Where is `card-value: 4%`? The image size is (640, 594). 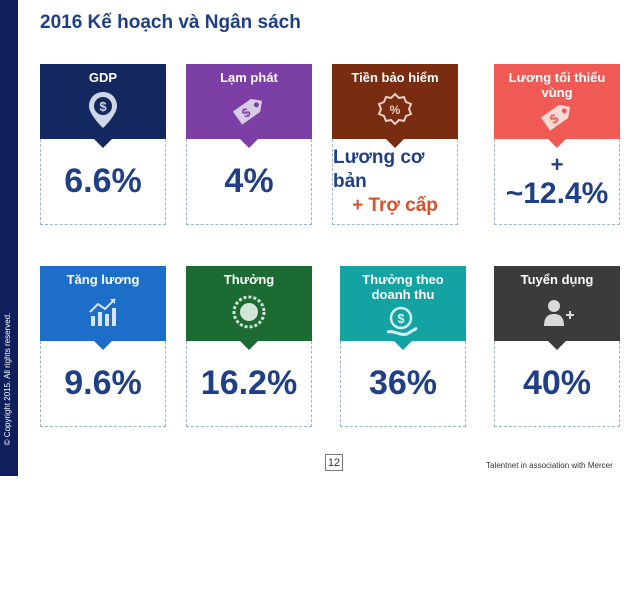 card-value: 4% is located at coordinates (249, 181).